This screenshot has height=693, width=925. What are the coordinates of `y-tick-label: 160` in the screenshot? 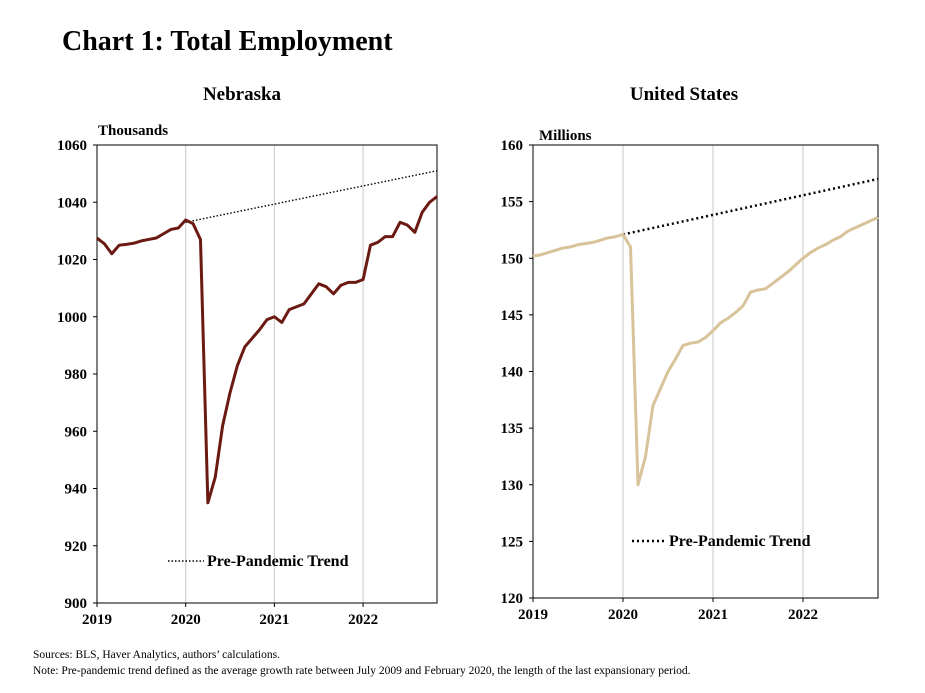 It's located at (512, 146).